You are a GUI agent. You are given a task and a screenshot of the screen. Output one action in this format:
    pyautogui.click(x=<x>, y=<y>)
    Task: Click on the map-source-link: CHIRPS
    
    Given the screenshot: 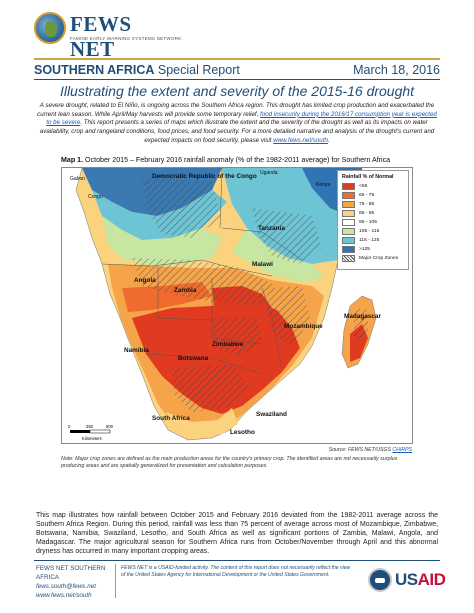 What is the action you would take?
    pyautogui.click(x=402, y=450)
    